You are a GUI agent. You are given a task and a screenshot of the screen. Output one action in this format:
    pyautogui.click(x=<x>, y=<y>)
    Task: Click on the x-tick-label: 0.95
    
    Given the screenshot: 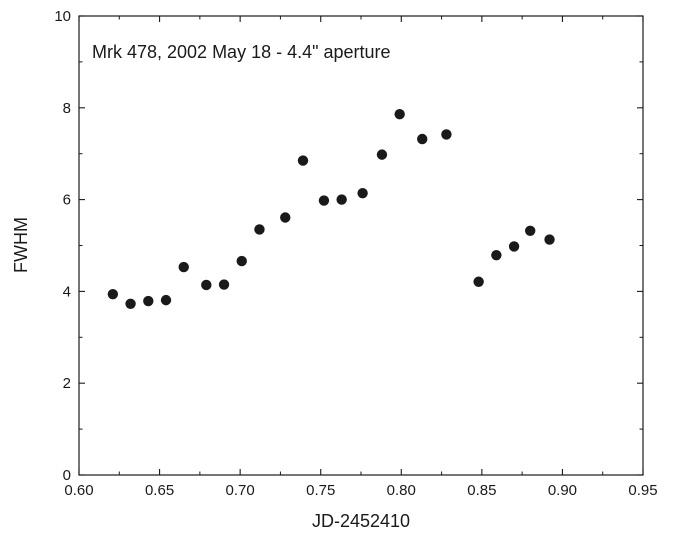 What is the action you would take?
    pyautogui.click(x=642, y=490)
    